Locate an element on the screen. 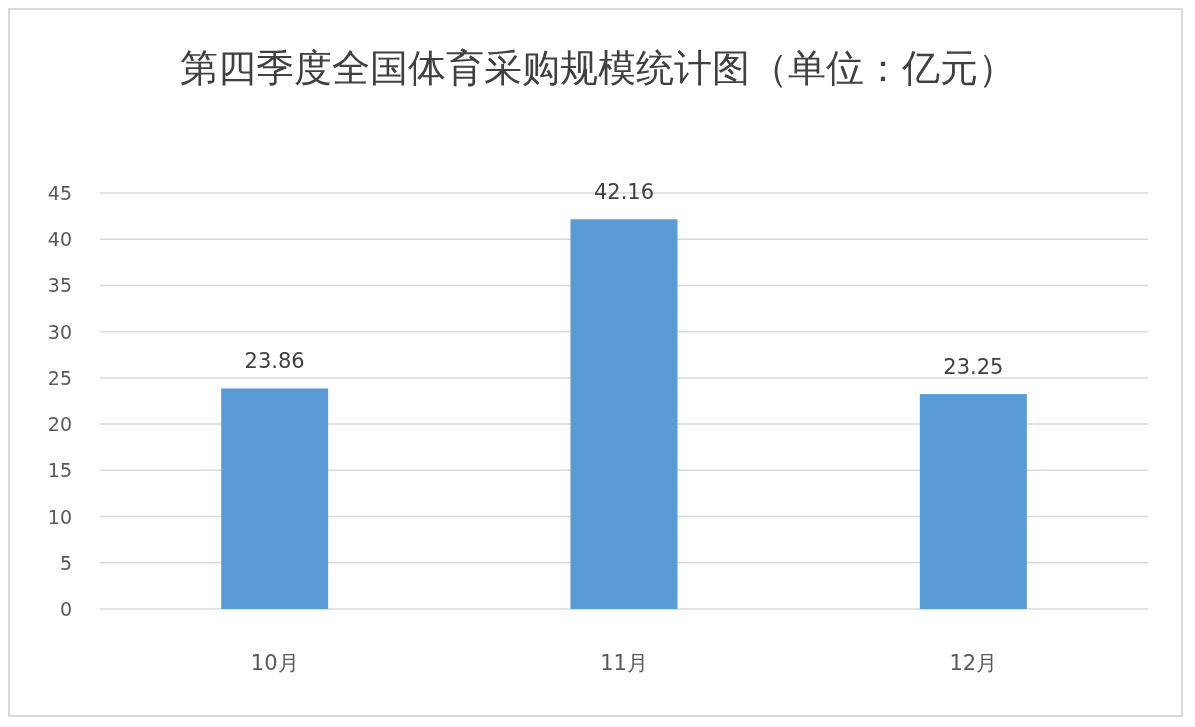  y-tick-label: 10 is located at coordinates (59, 516).